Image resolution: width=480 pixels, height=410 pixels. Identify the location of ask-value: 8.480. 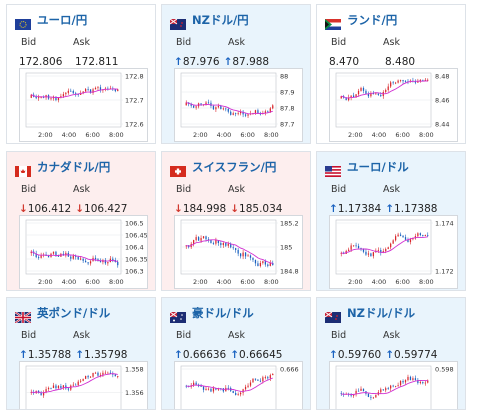
(400, 62).